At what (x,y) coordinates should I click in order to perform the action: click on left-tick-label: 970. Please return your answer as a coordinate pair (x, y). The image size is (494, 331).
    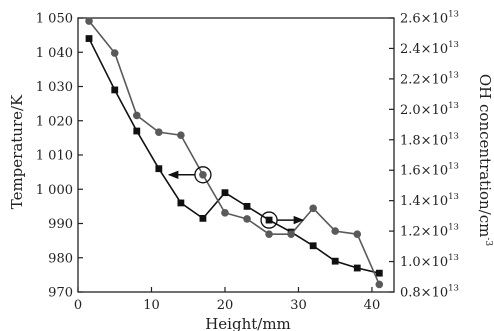
    Looking at the image, I should click on (60, 293).